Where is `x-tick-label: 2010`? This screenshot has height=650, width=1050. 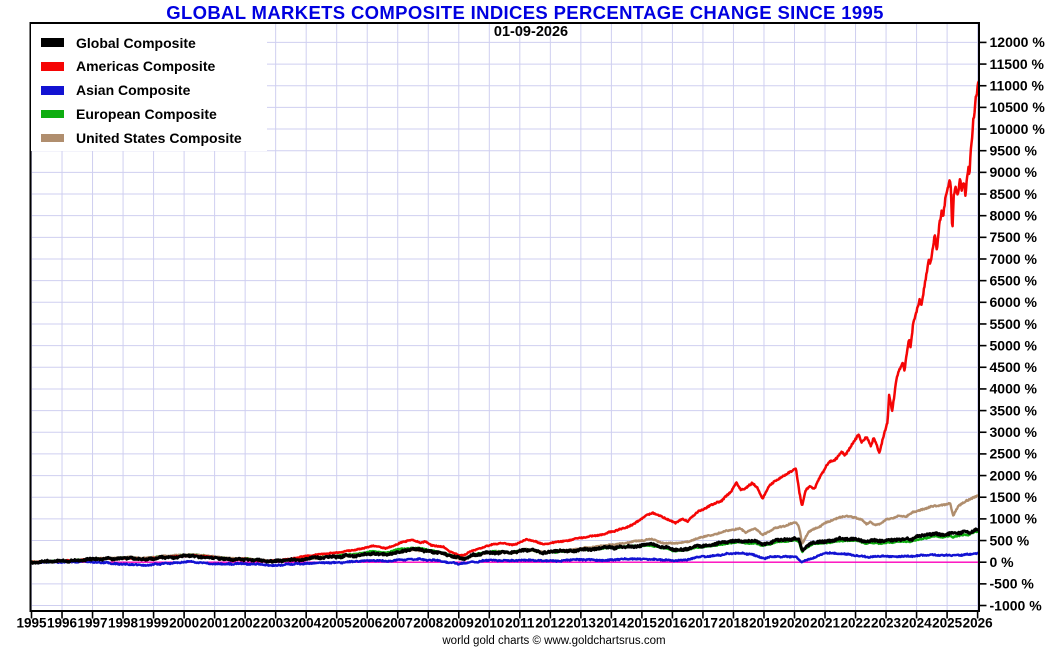
x-tick-label: 2010 is located at coordinates (489, 623).